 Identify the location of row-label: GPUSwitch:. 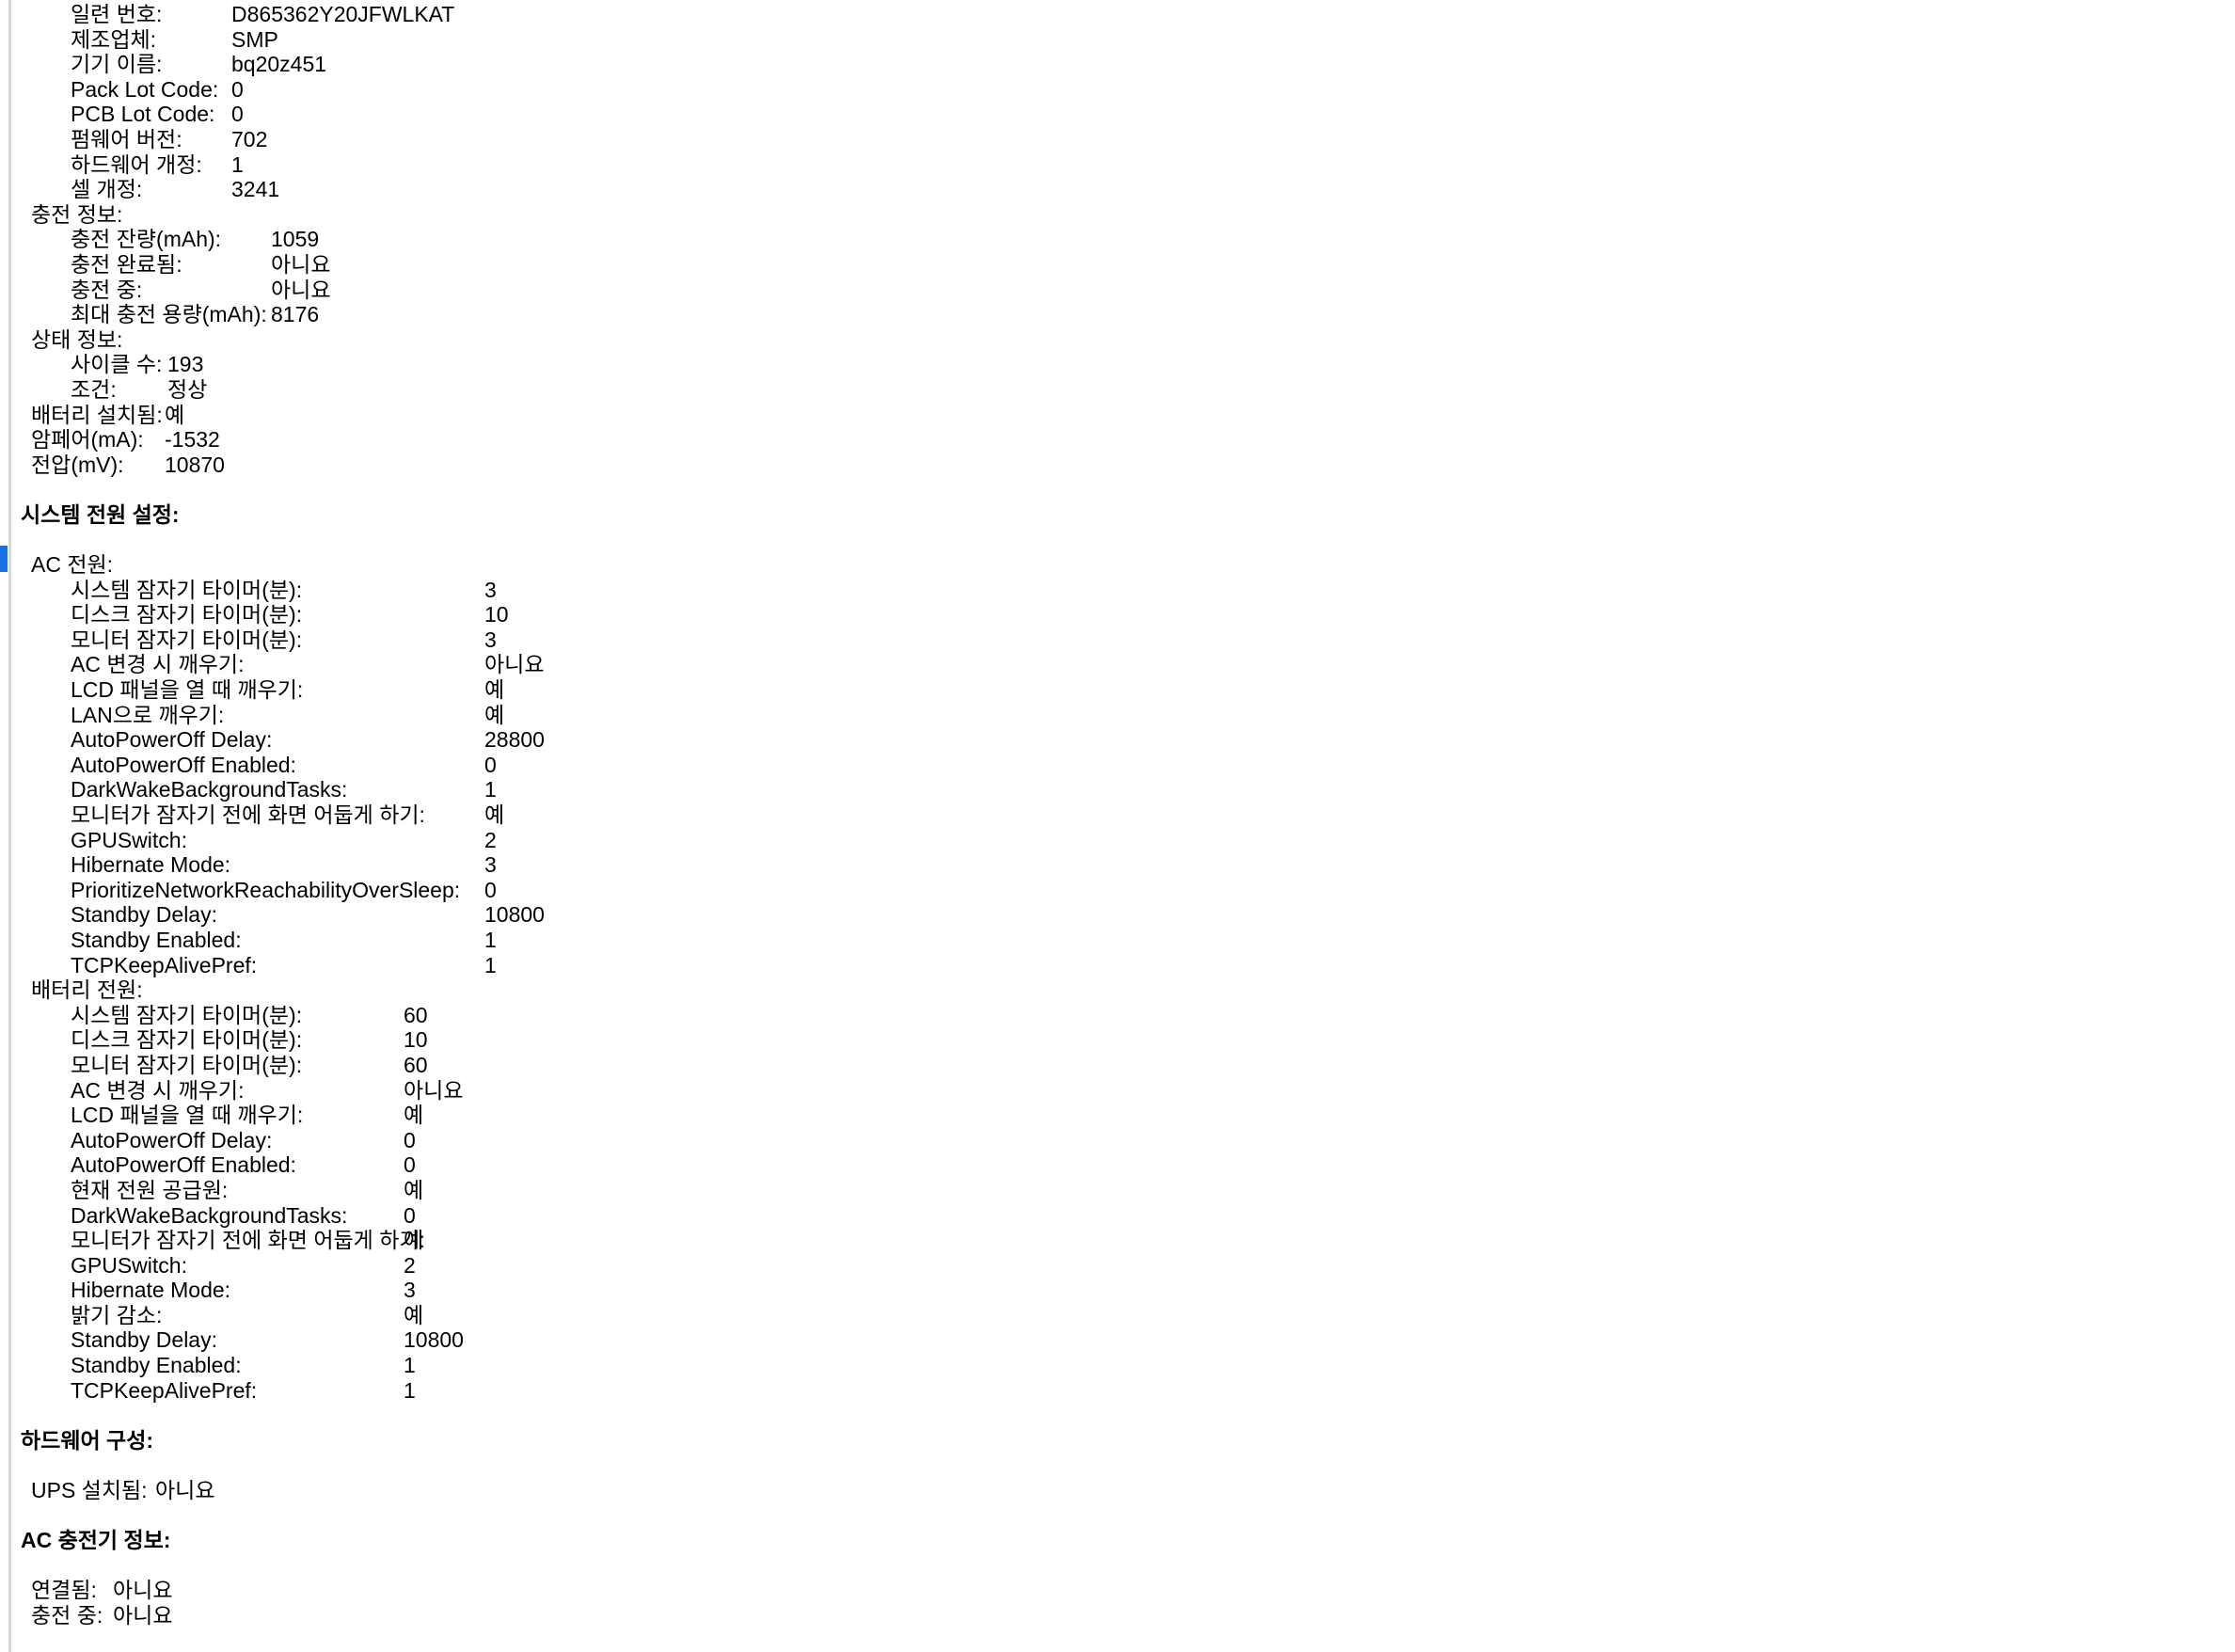
(129, 1265).